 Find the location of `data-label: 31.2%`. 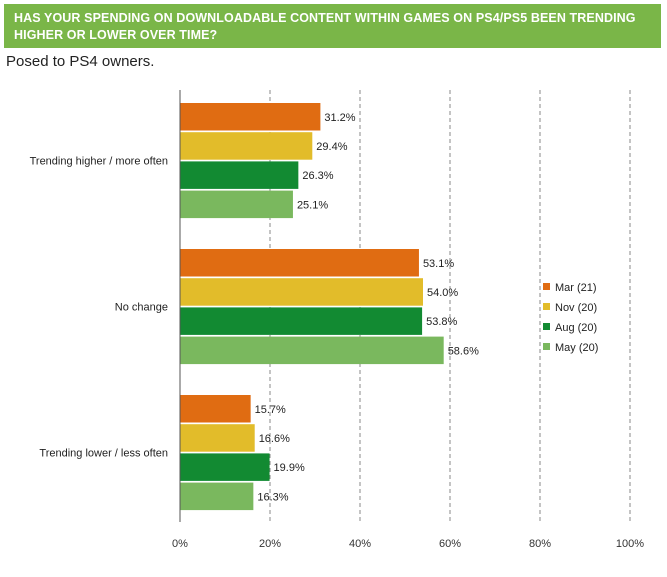

data-label: 31.2% is located at coordinates (339, 118).